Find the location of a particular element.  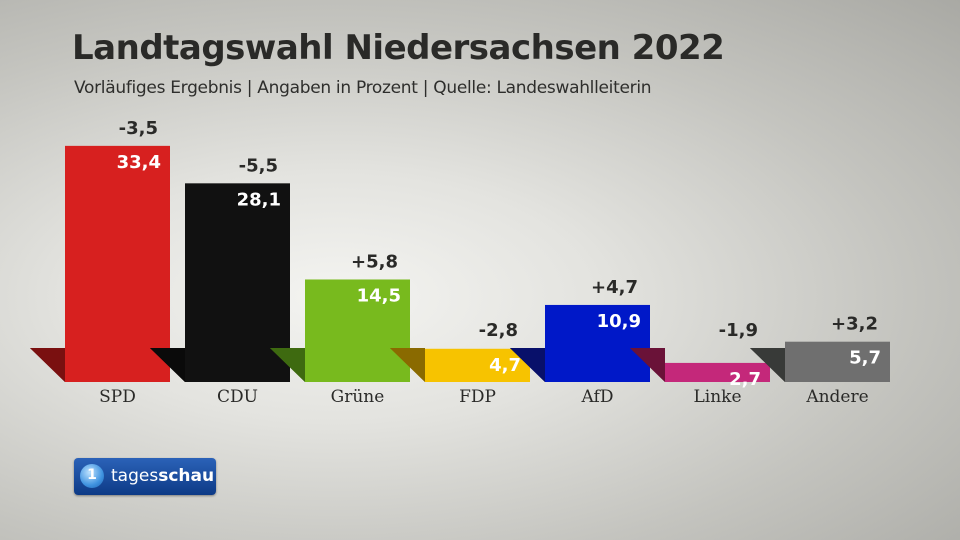

category-label: CDU is located at coordinates (237, 397).